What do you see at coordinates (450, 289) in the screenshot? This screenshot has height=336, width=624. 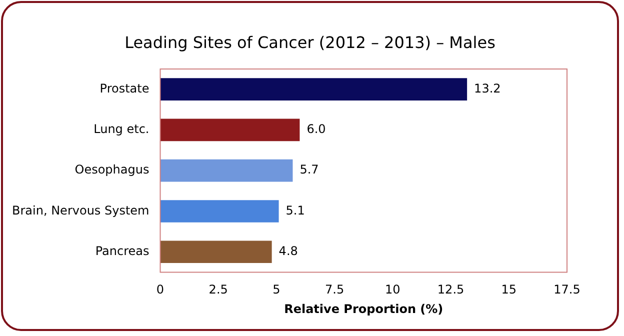 I see `x-tick-label: 12.5` at bounding box center [450, 289].